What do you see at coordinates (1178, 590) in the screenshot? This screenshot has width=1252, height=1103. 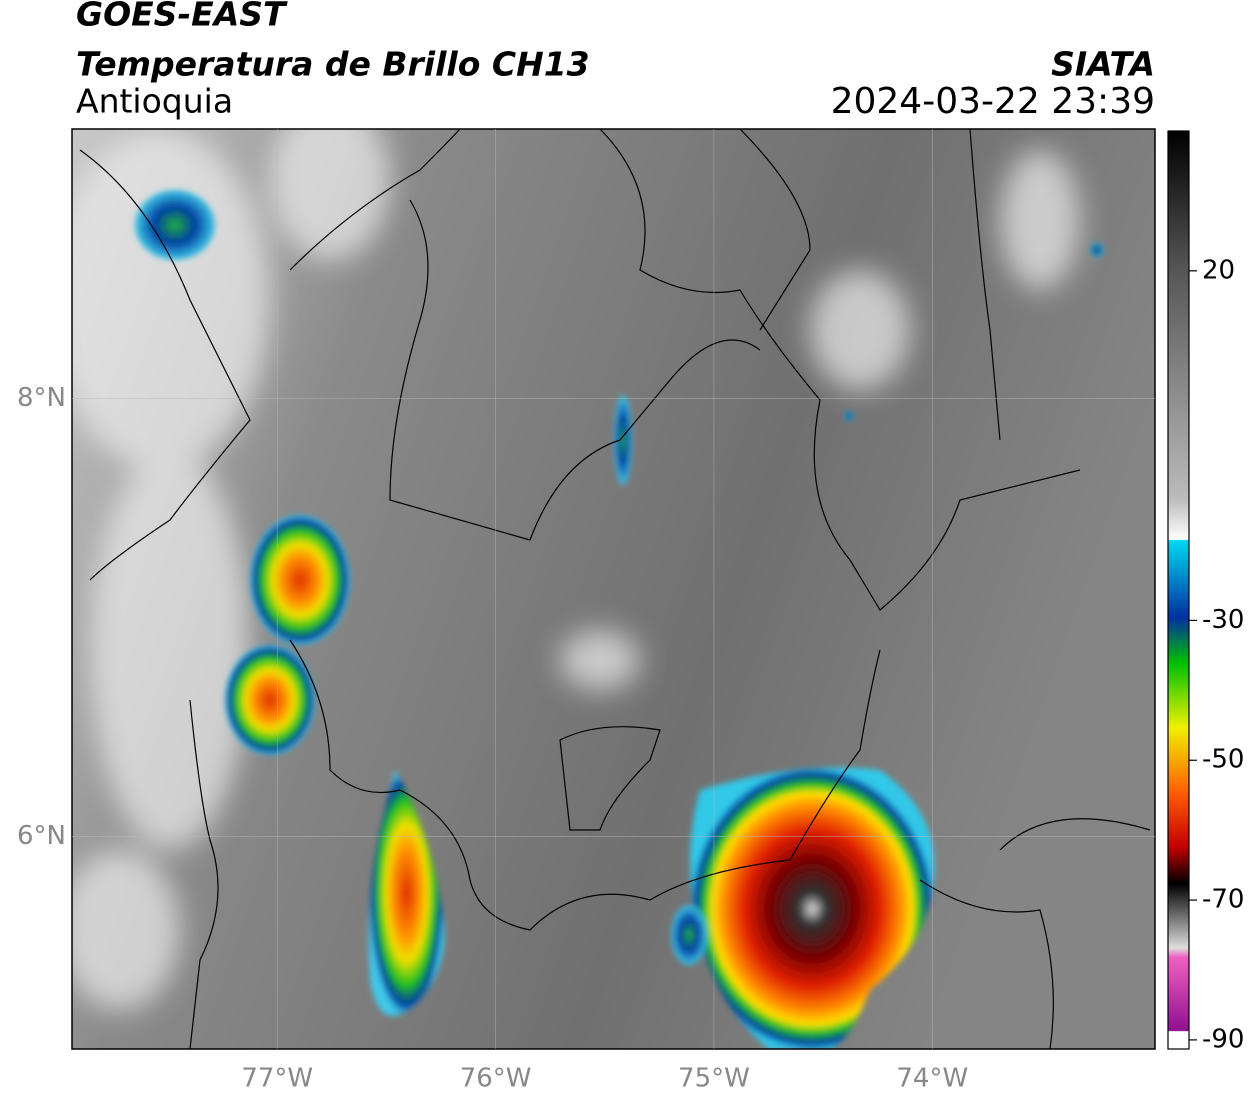 I see `colorbar` at bounding box center [1178, 590].